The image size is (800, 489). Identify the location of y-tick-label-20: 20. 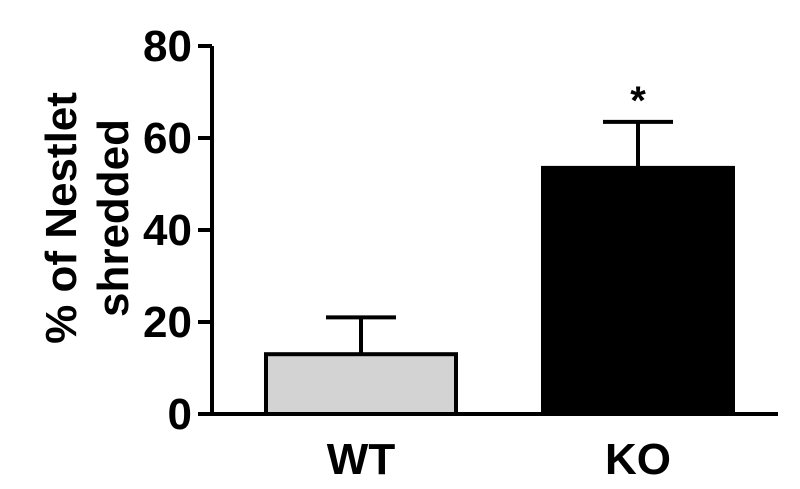
(167, 322).